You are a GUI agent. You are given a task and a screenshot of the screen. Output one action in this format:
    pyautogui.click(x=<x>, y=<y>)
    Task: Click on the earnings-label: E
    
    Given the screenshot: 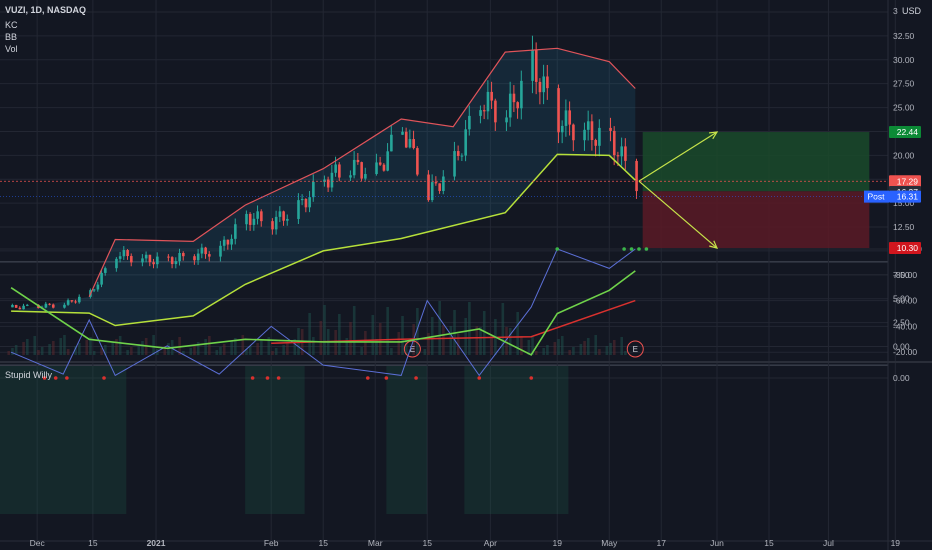 What is the action you would take?
    pyautogui.click(x=412, y=349)
    